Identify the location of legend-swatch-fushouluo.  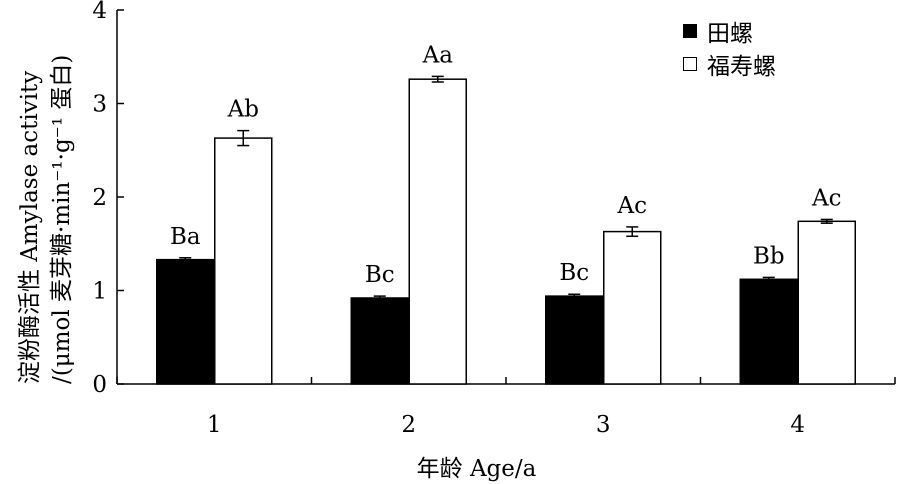
(690, 63).